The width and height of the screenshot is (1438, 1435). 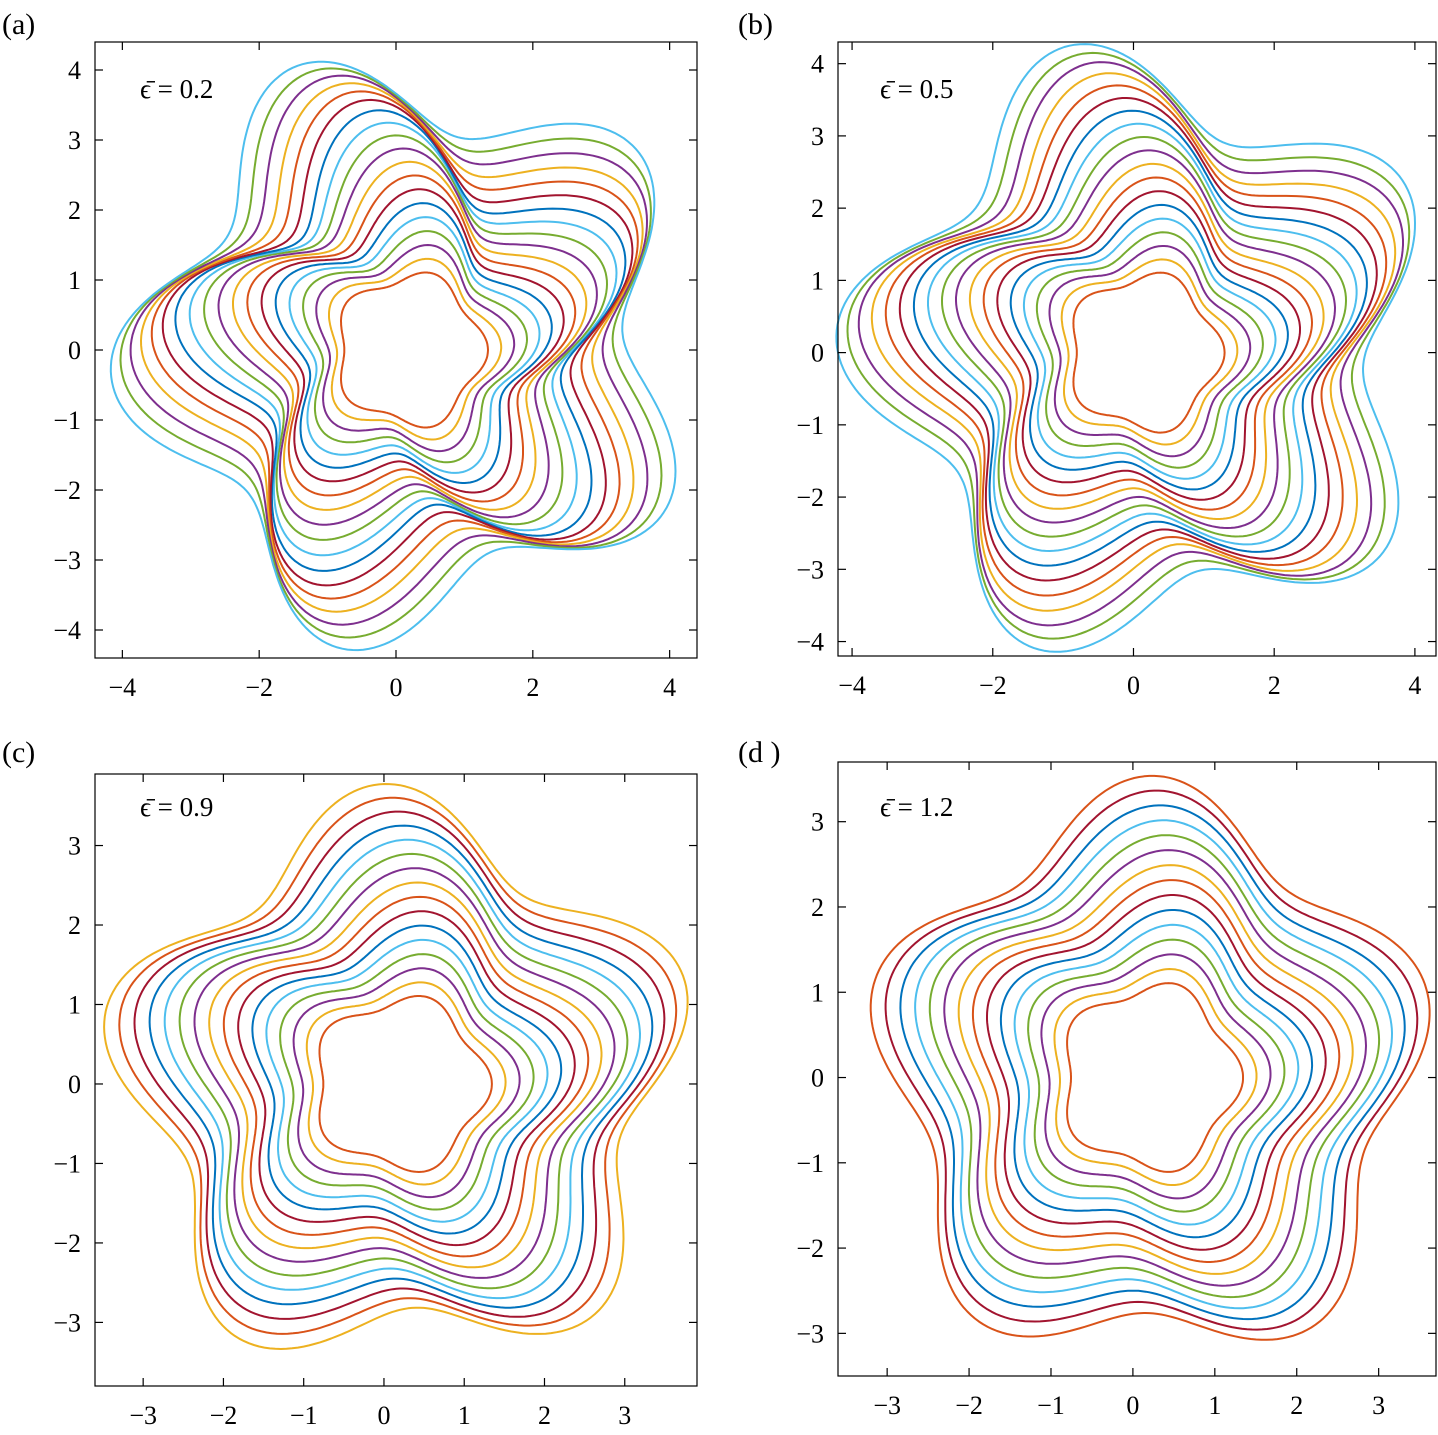 I want to click on y-tick-label: −4, so click(x=810, y=642).